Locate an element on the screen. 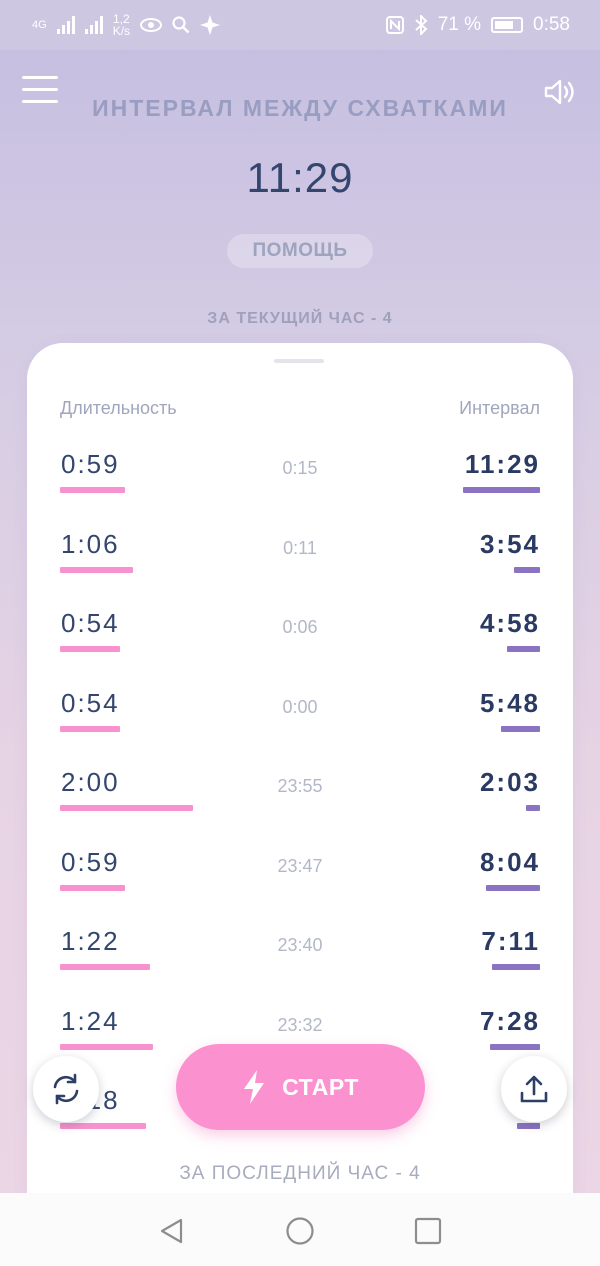 This screenshot has height=1266, width=600. start-time: 0:00 is located at coordinates (300, 706).